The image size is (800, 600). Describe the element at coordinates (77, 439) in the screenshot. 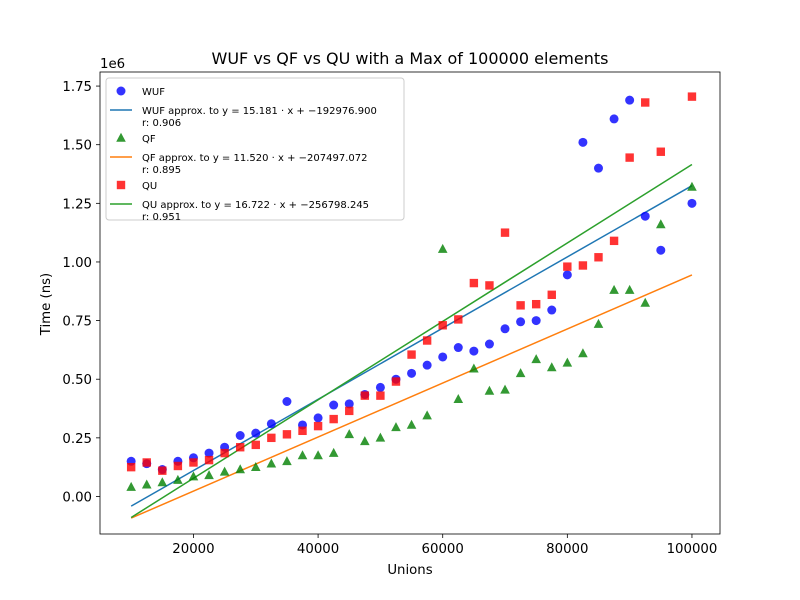

I see `y-tick-label-1: 0.25` at that location.